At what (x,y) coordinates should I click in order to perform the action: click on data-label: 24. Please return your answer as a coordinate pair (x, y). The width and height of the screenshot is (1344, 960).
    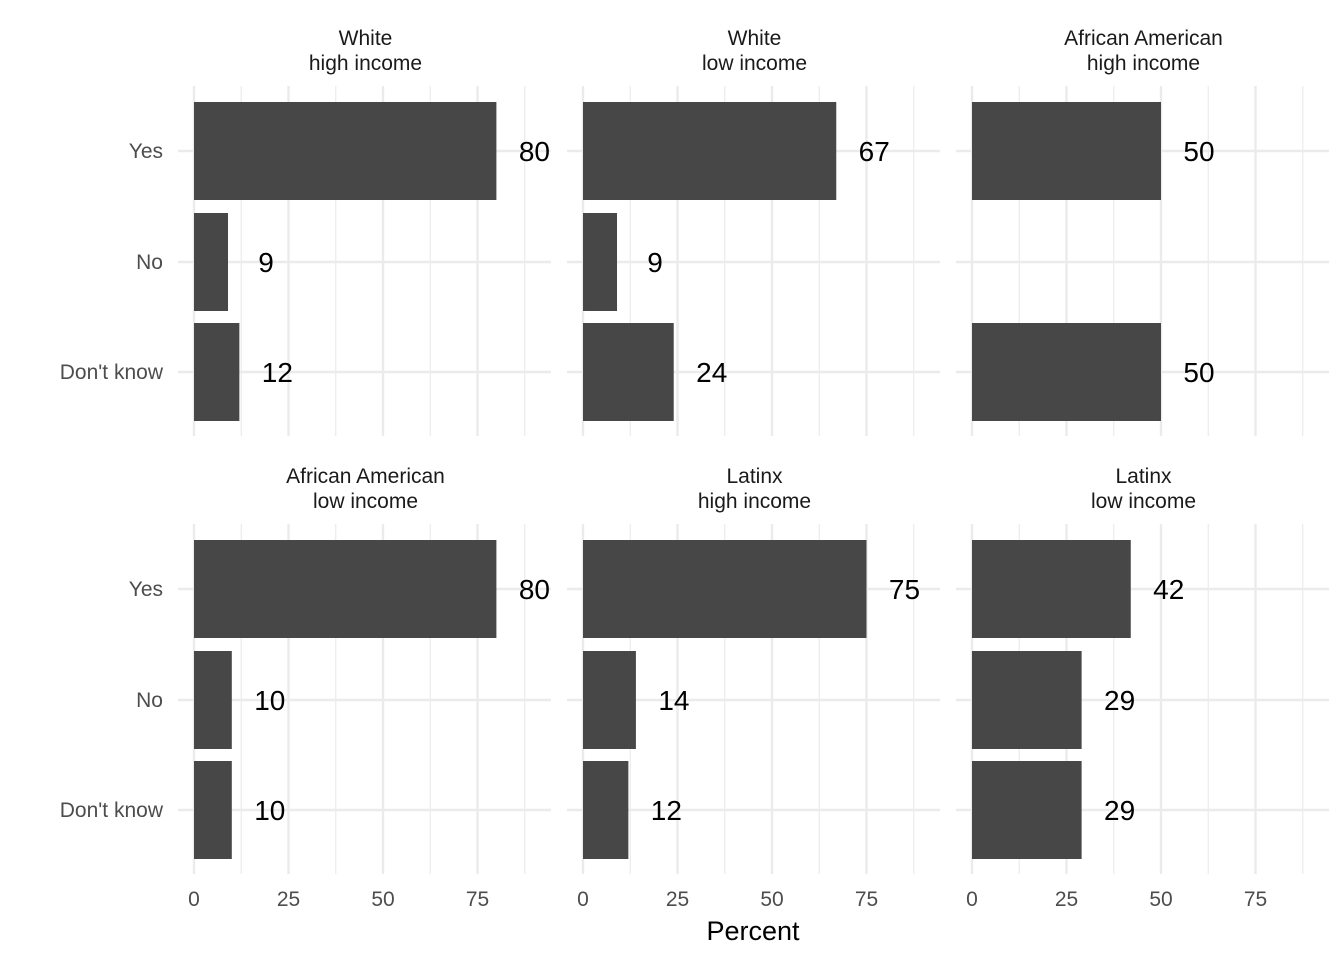
    Looking at the image, I should click on (711, 372).